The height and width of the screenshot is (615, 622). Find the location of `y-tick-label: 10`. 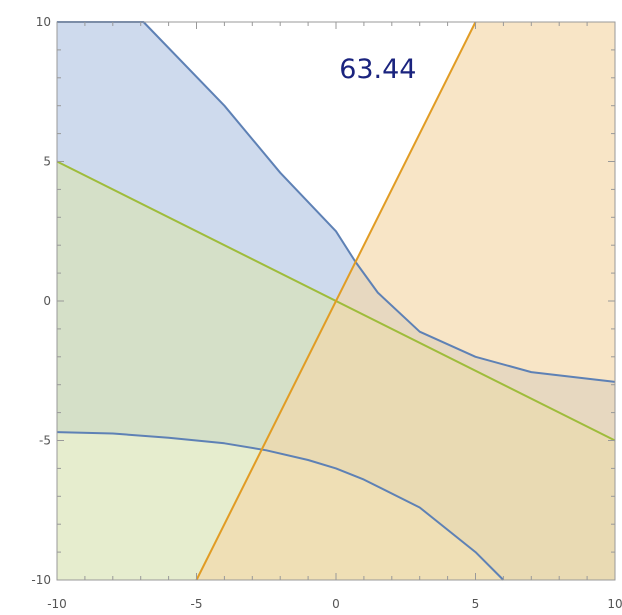

y-tick-label: 10 is located at coordinates (43, 22).